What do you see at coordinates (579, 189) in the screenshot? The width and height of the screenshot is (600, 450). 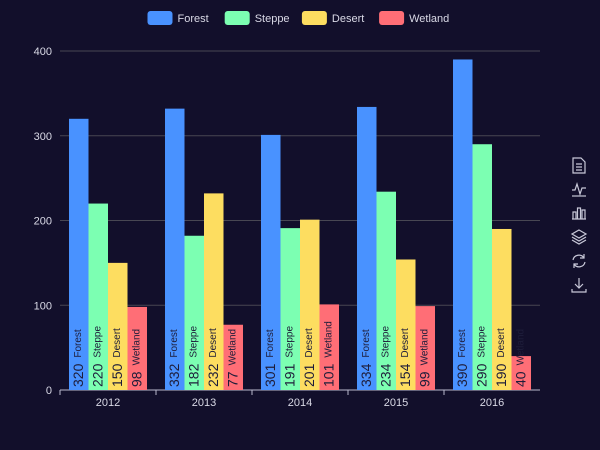 I see `line-chart-icon` at bounding box center [579, 189].